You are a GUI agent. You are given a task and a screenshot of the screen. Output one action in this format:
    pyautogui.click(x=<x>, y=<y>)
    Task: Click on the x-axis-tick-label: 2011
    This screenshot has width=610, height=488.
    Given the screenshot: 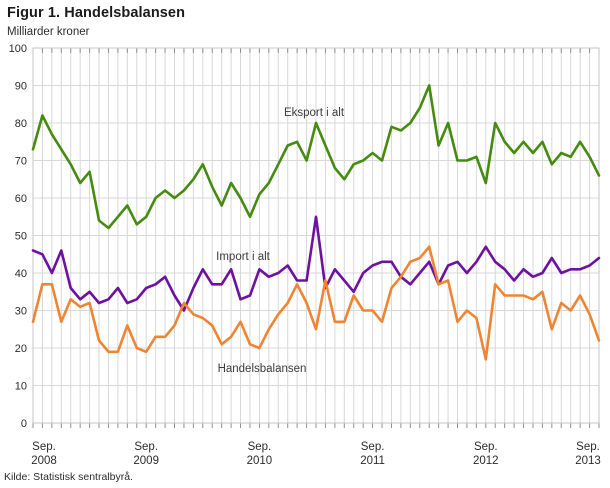 What is the action you would take?
    pyautogui.click(x=372, y=461)
    